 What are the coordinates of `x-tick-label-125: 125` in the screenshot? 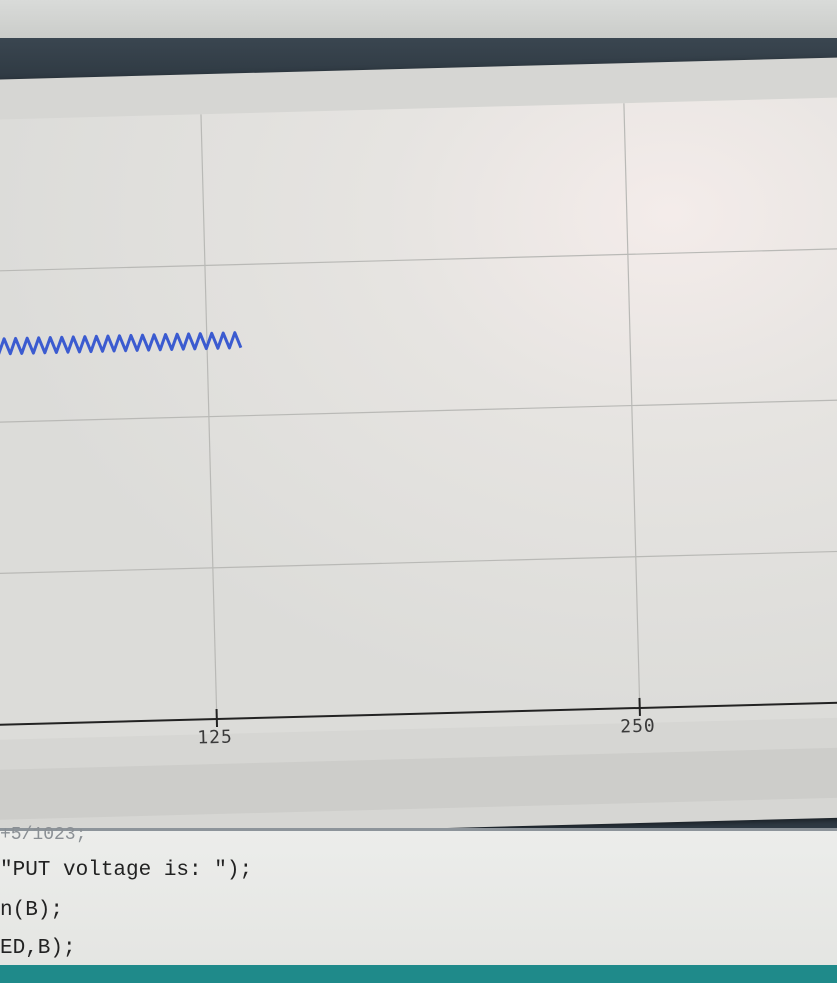 It's located at (215, 737).